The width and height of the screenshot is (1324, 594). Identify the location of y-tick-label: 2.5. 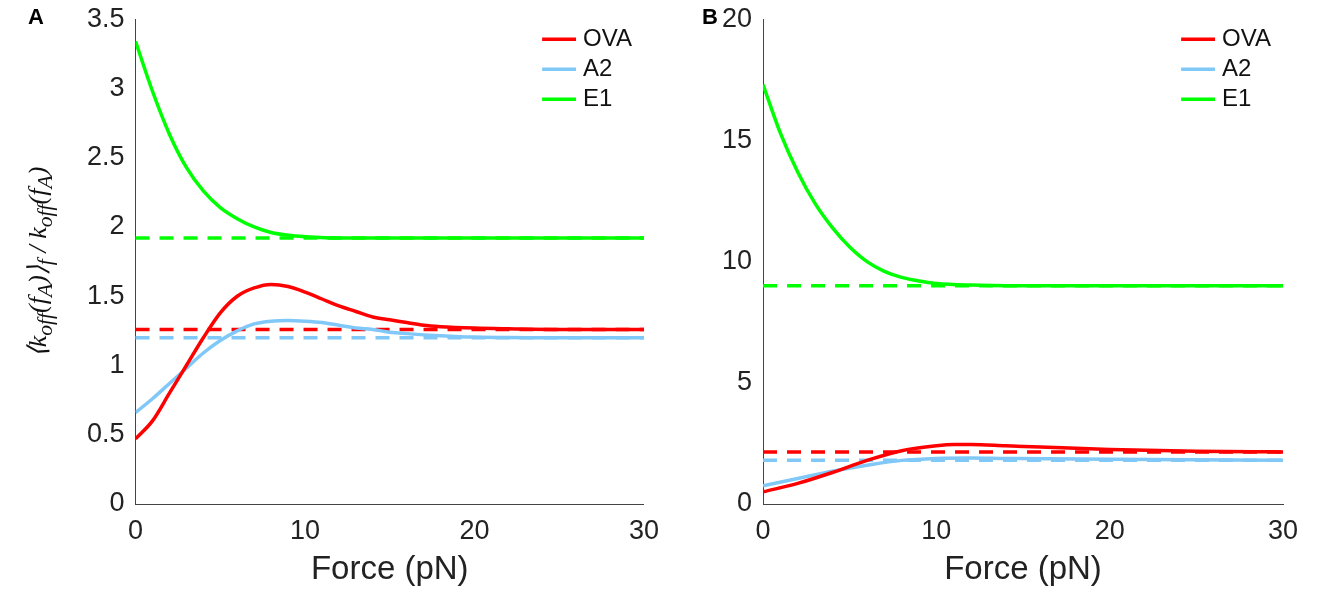
(105, 156).